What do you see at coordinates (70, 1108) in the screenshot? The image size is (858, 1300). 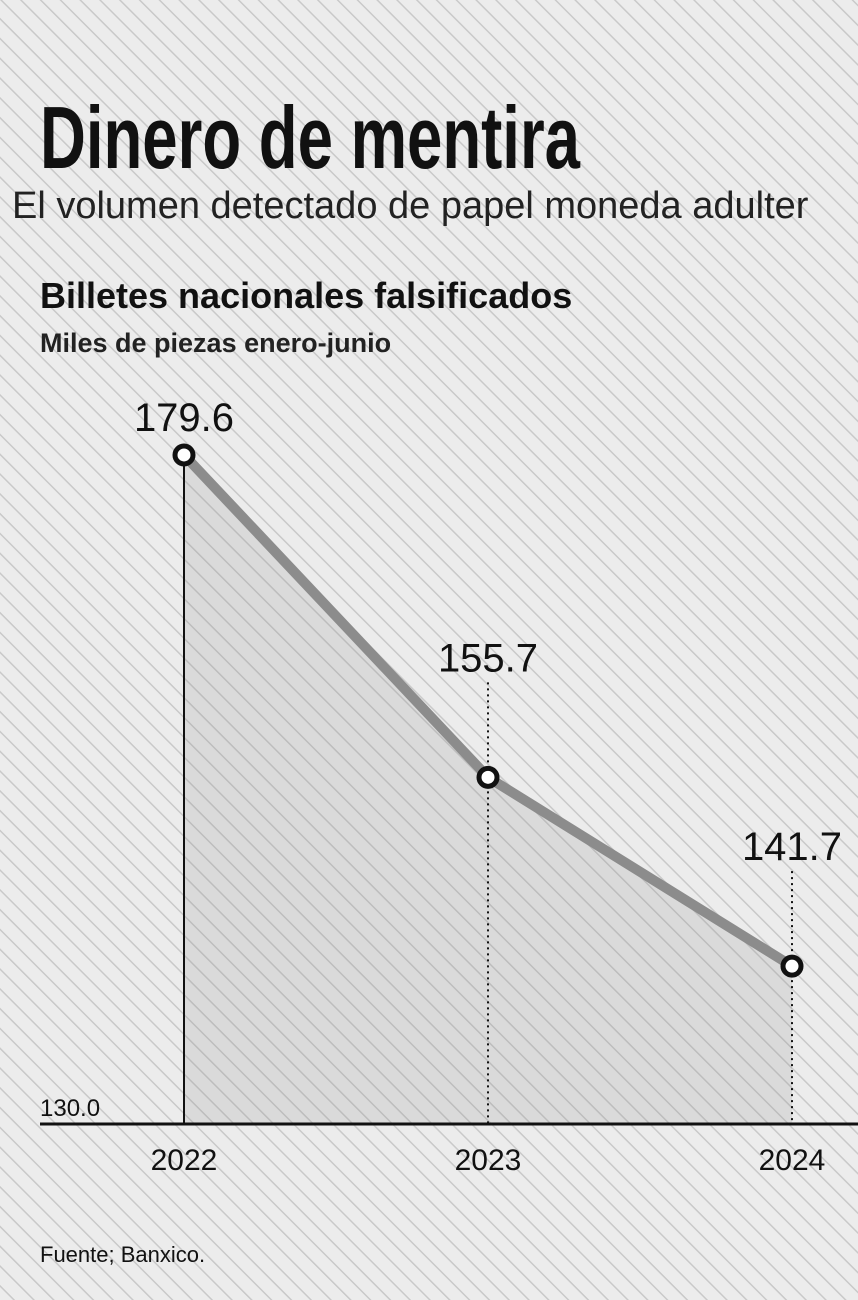 I see `y-tick-label: 130.0` at bounding box center [70, 1108].